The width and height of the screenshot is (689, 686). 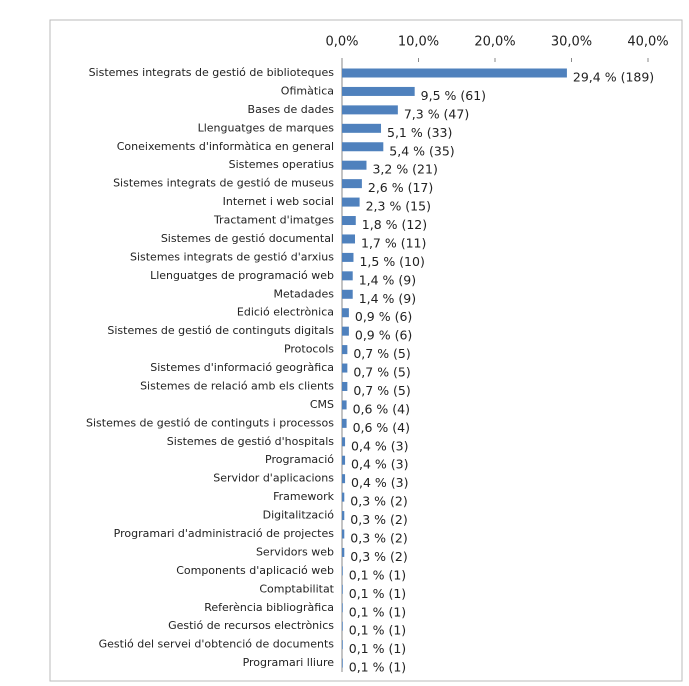 What do you see at coordinates (393, 242) in the screenshot?
I see `value-label: 1,7 % (11)` at bounding box center [393, 242].